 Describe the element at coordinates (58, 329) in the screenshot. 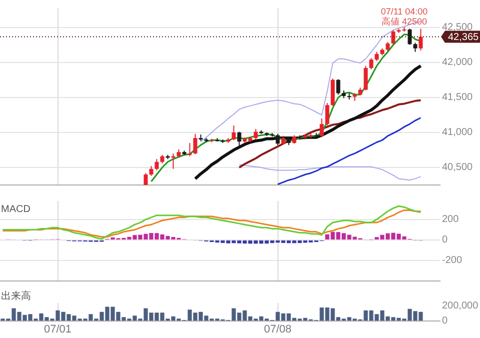

I see `x-tick-label: 07/01` at that location.